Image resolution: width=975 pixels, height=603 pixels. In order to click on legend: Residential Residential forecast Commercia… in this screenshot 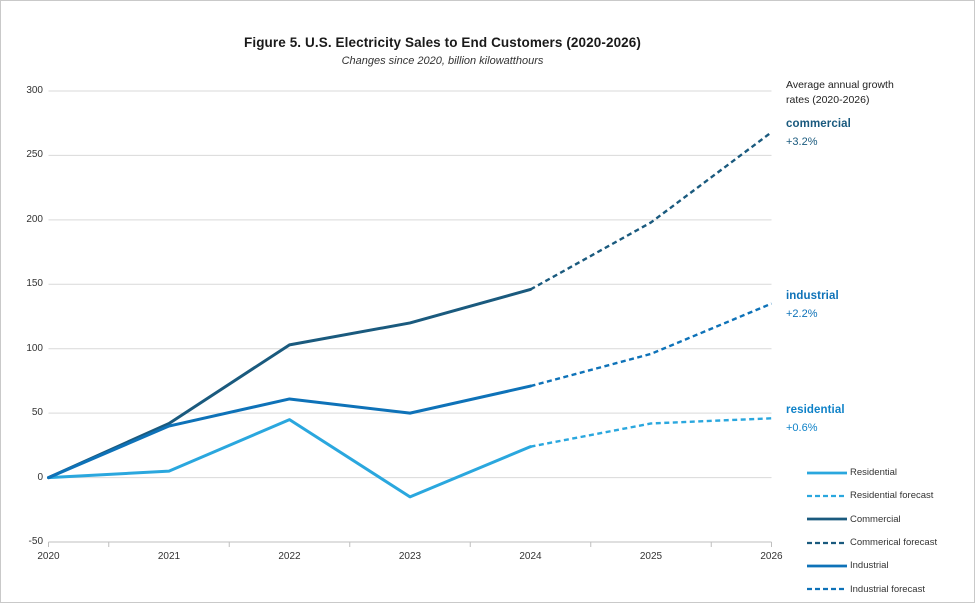, I will do `click(889, 531)`.